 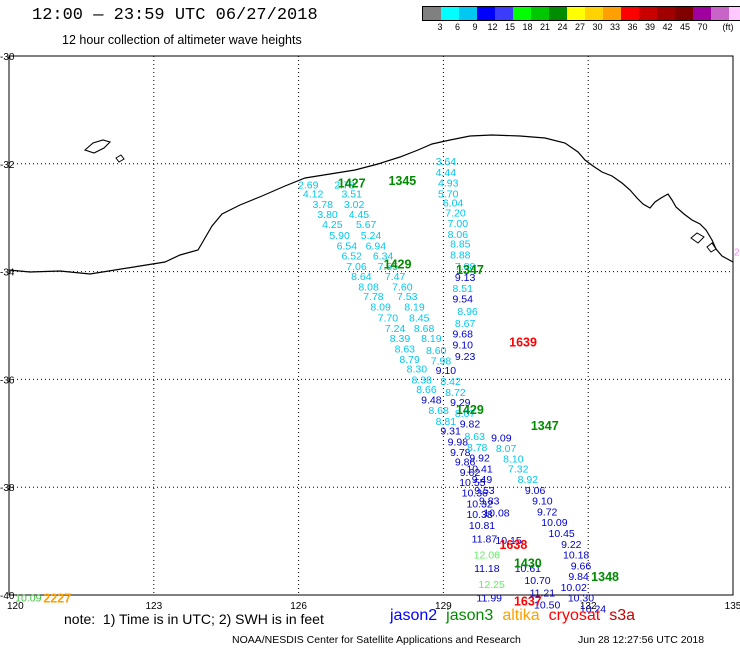 What do you see at coordinates (368, 288) in the screenshot?
I see `wave-height-value: 8.08` at bounding box center [368, 288].